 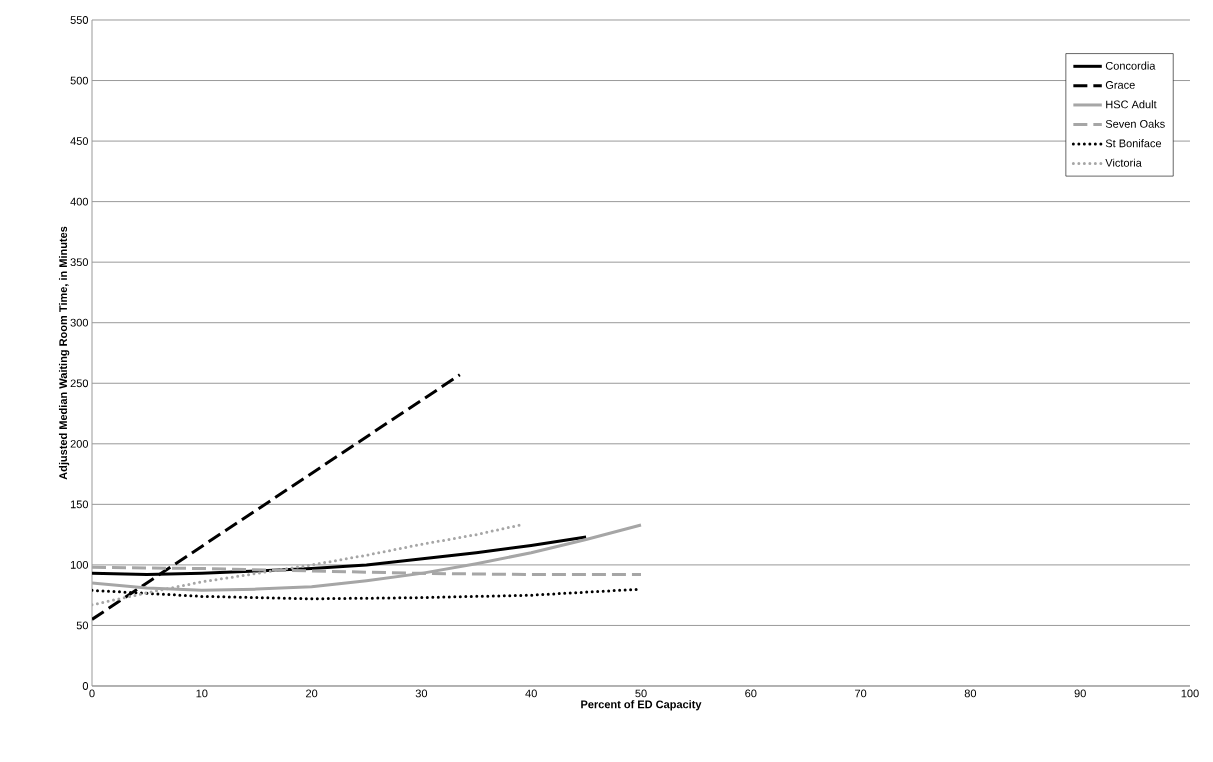 What do you see at coordinates (861, 693) in the screenshot?
I see `x-tick-label: 70` at bounding box center [861, 693].